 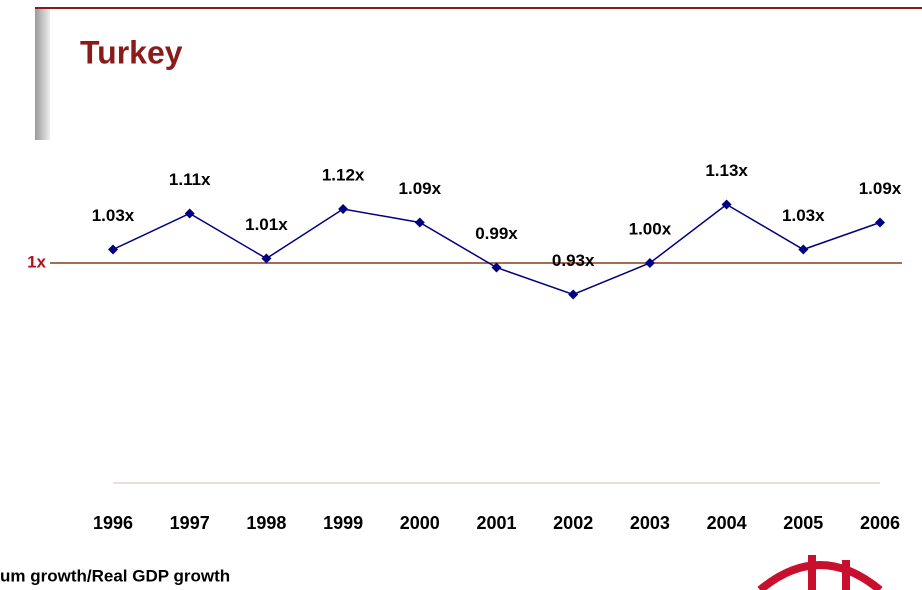 What do you see at coordinates (36, 261) in the screenshot?
I see `reference-label: 1x` at bounding box center [36, 261].